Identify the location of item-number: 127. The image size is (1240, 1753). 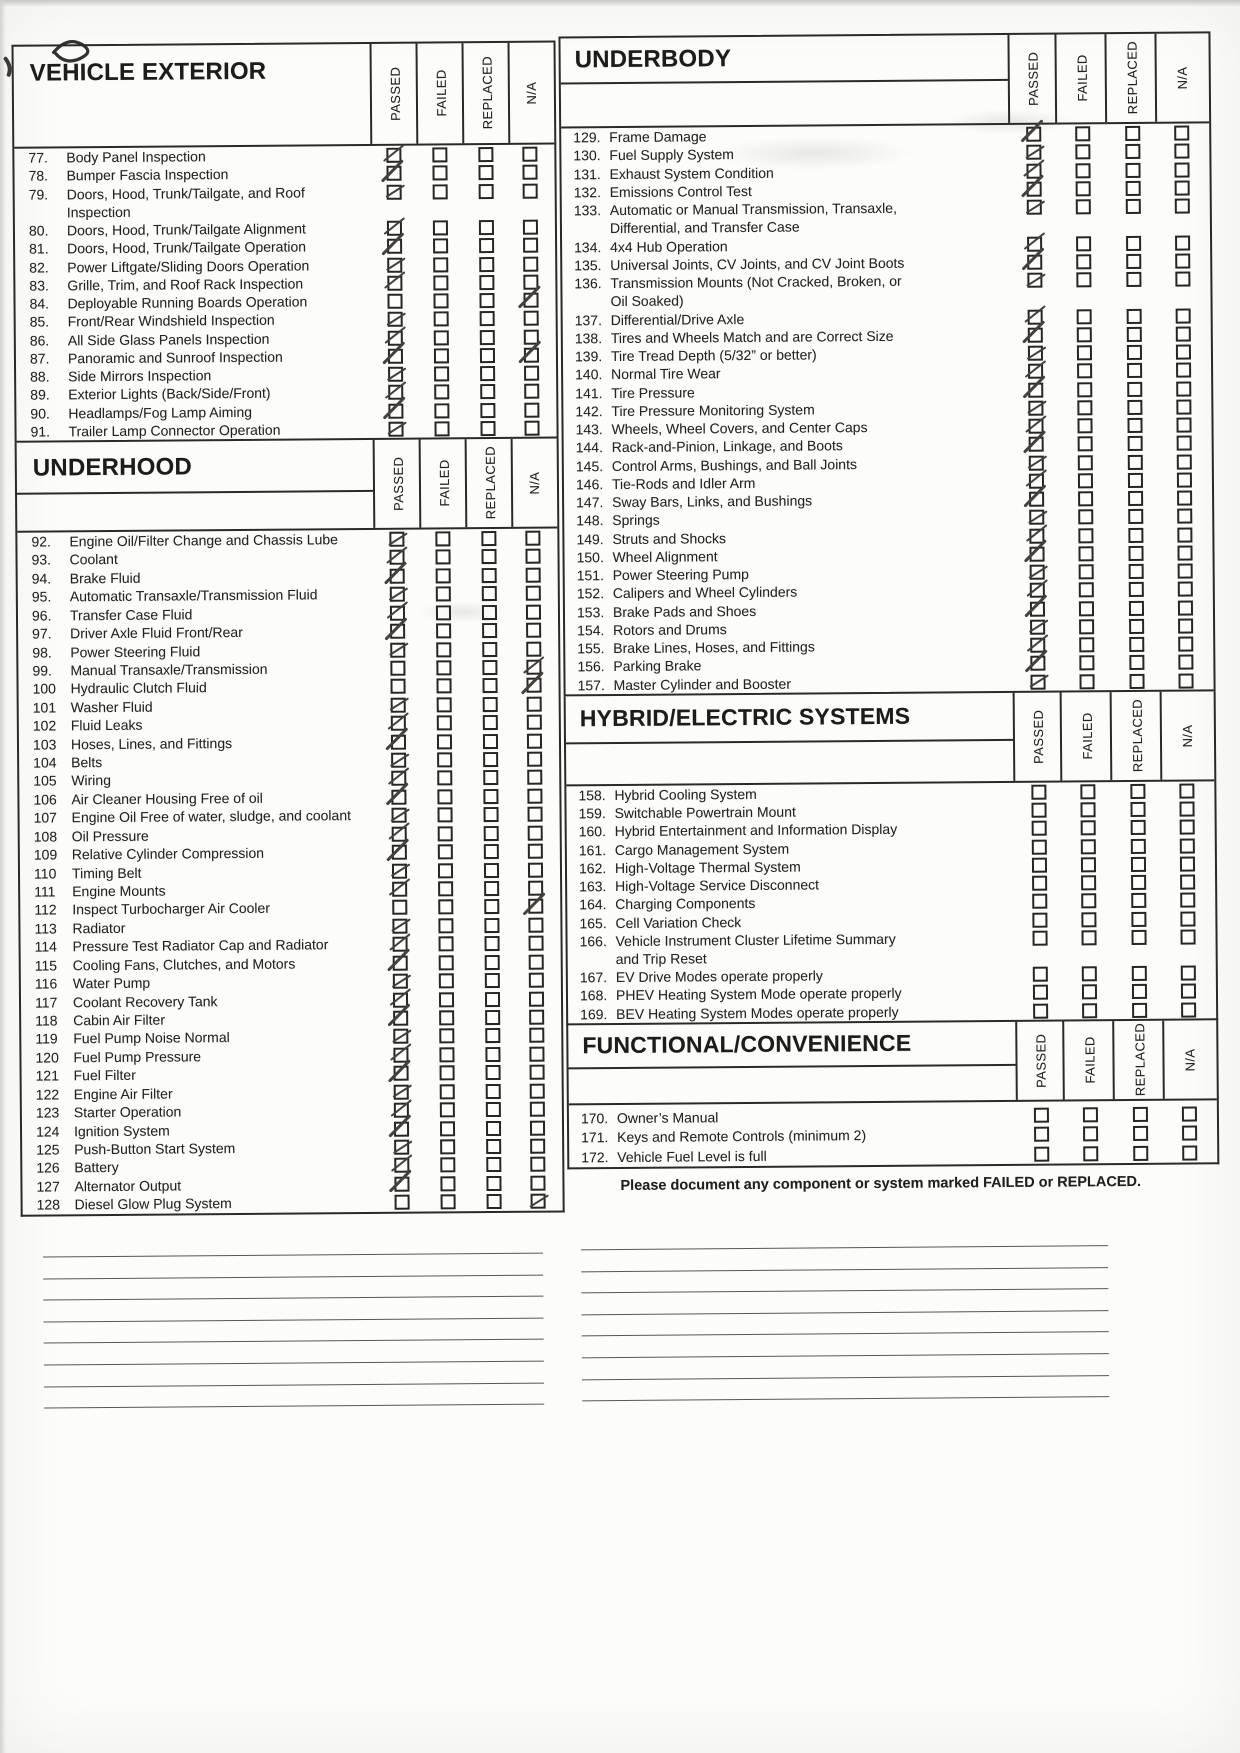
(48, 1186).